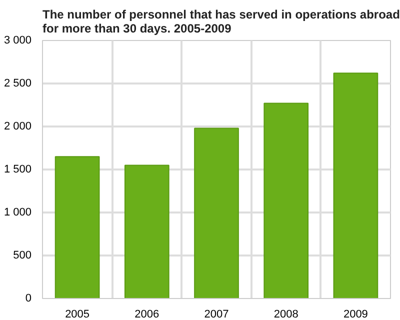 This screenshot has height=320, width=400. What do you see at coordinates (18, 170) in the screenshot?
I see `y-tick-label: 1 500` at bounding box center [18, 170].